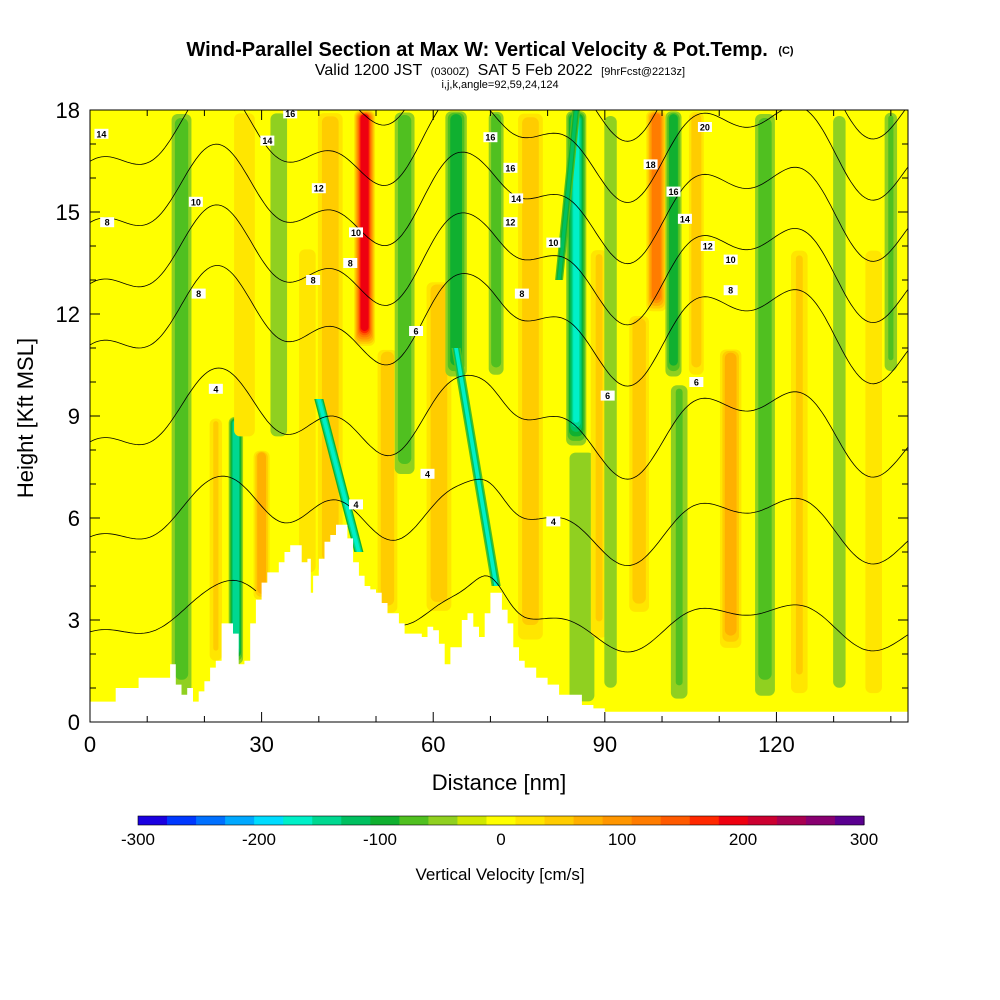 This screenshot has width=1000, height=1000. I want to click on contour-label: 4, so click(355, 505).